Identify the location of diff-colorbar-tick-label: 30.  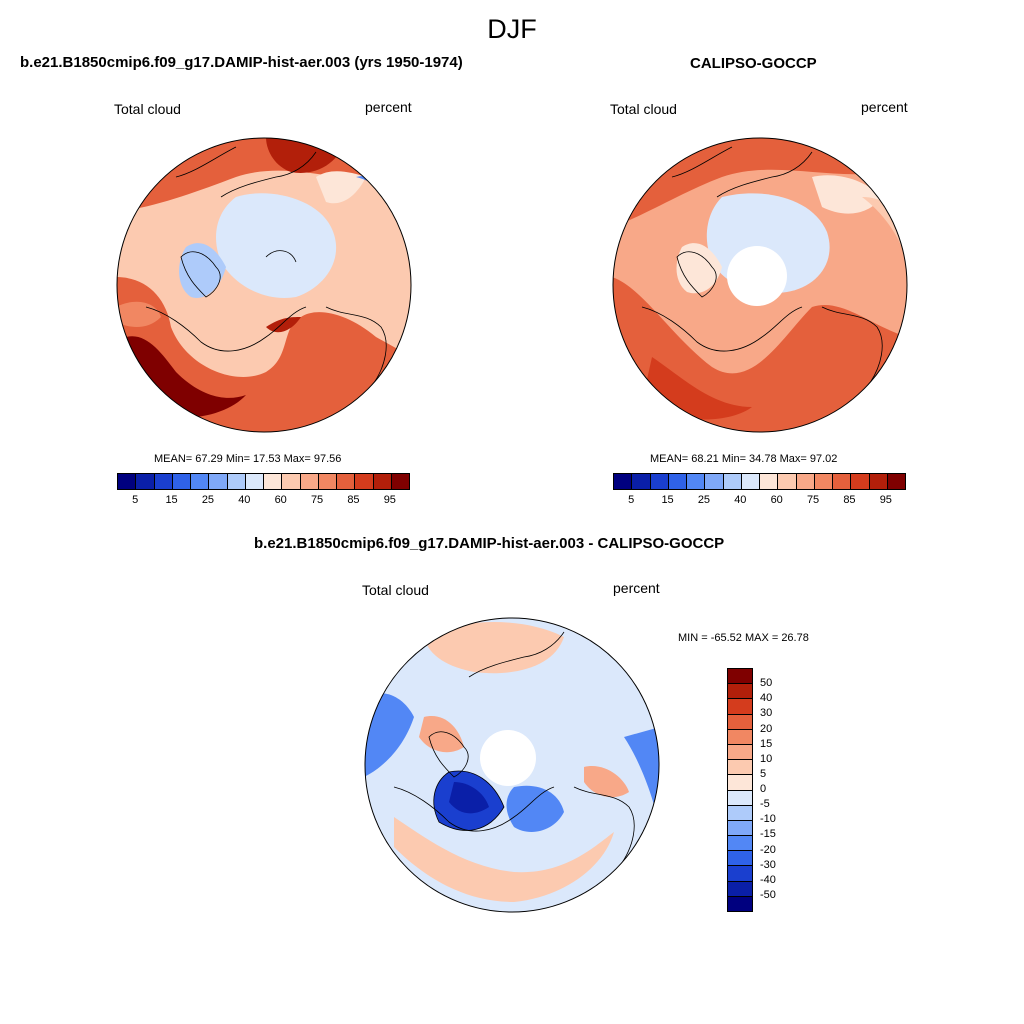
(766, 713).